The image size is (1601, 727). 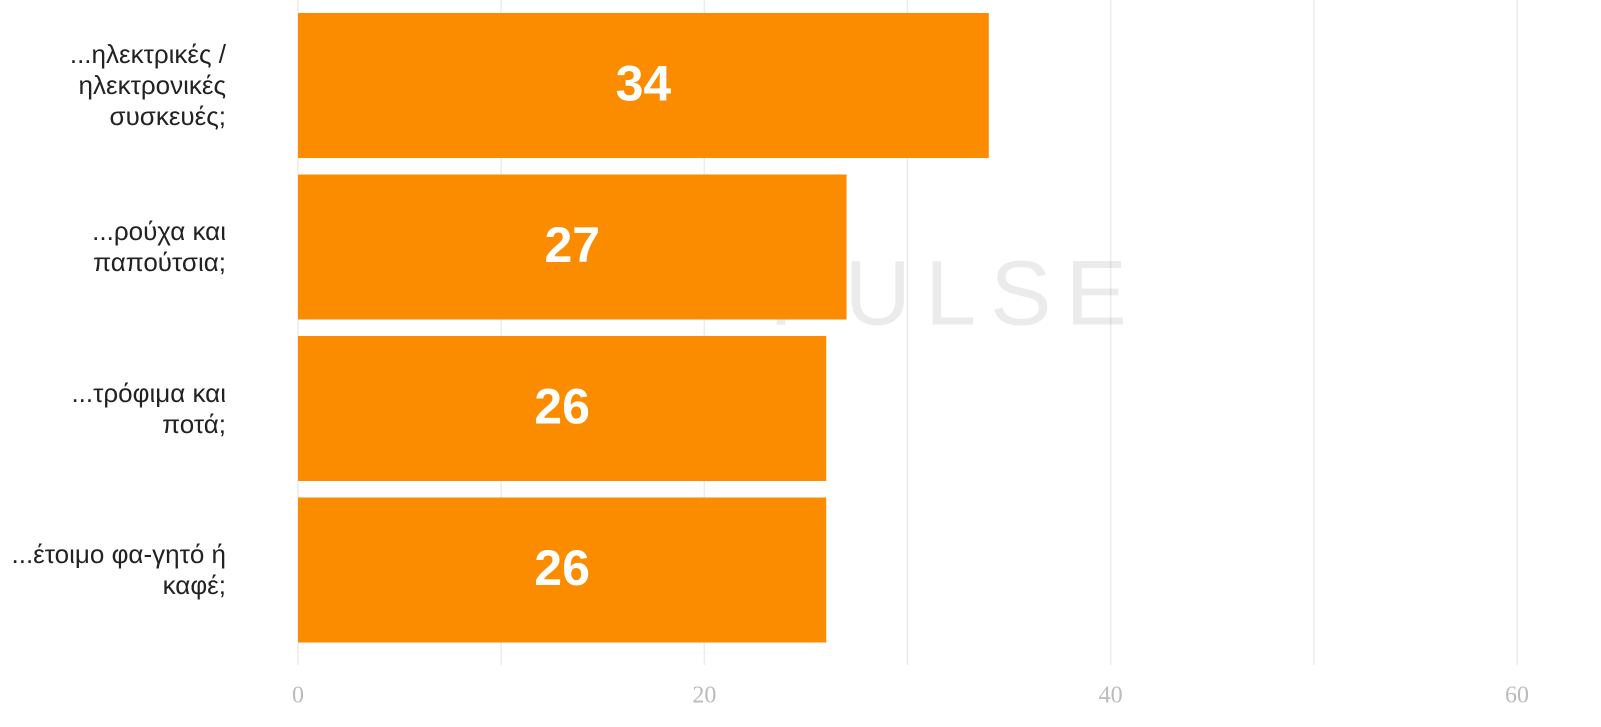 What do you see at coordinates (119, 569) in the screenshot?
I see `category-text: ...έτοιμο φα-γητό ή καφέ;` at bounding box center [119, 569].